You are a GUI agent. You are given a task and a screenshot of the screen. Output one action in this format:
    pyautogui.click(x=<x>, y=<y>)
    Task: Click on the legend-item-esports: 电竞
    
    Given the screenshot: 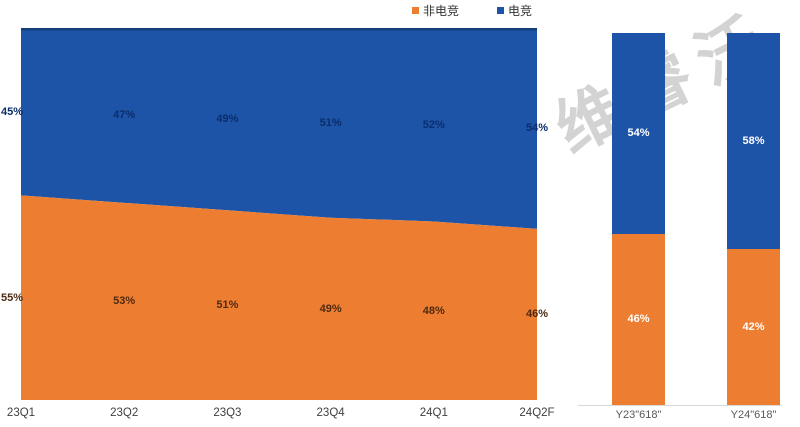 What is the action you would take?
    pyautogui.click(x=514, y=10)
    